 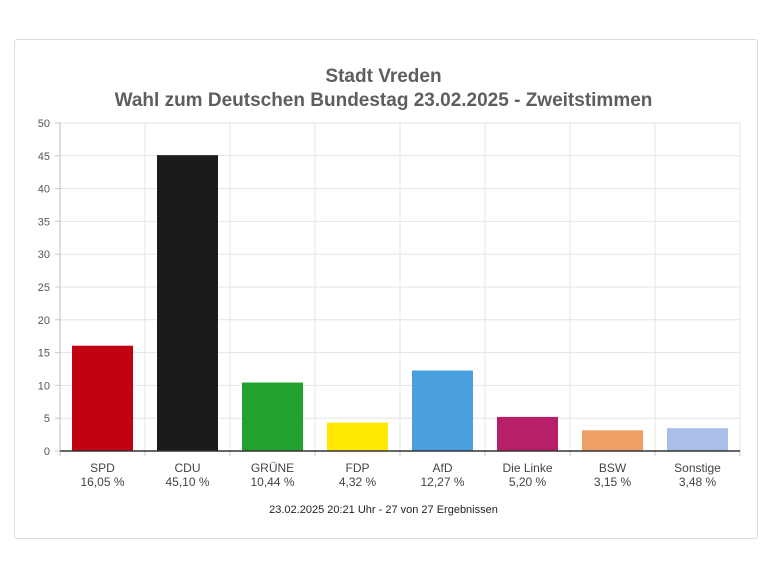 What do you see at coordinates (358, 482) in the screenshot?
I see `value-label: 4,32 %` at bounding box center [358, 482].